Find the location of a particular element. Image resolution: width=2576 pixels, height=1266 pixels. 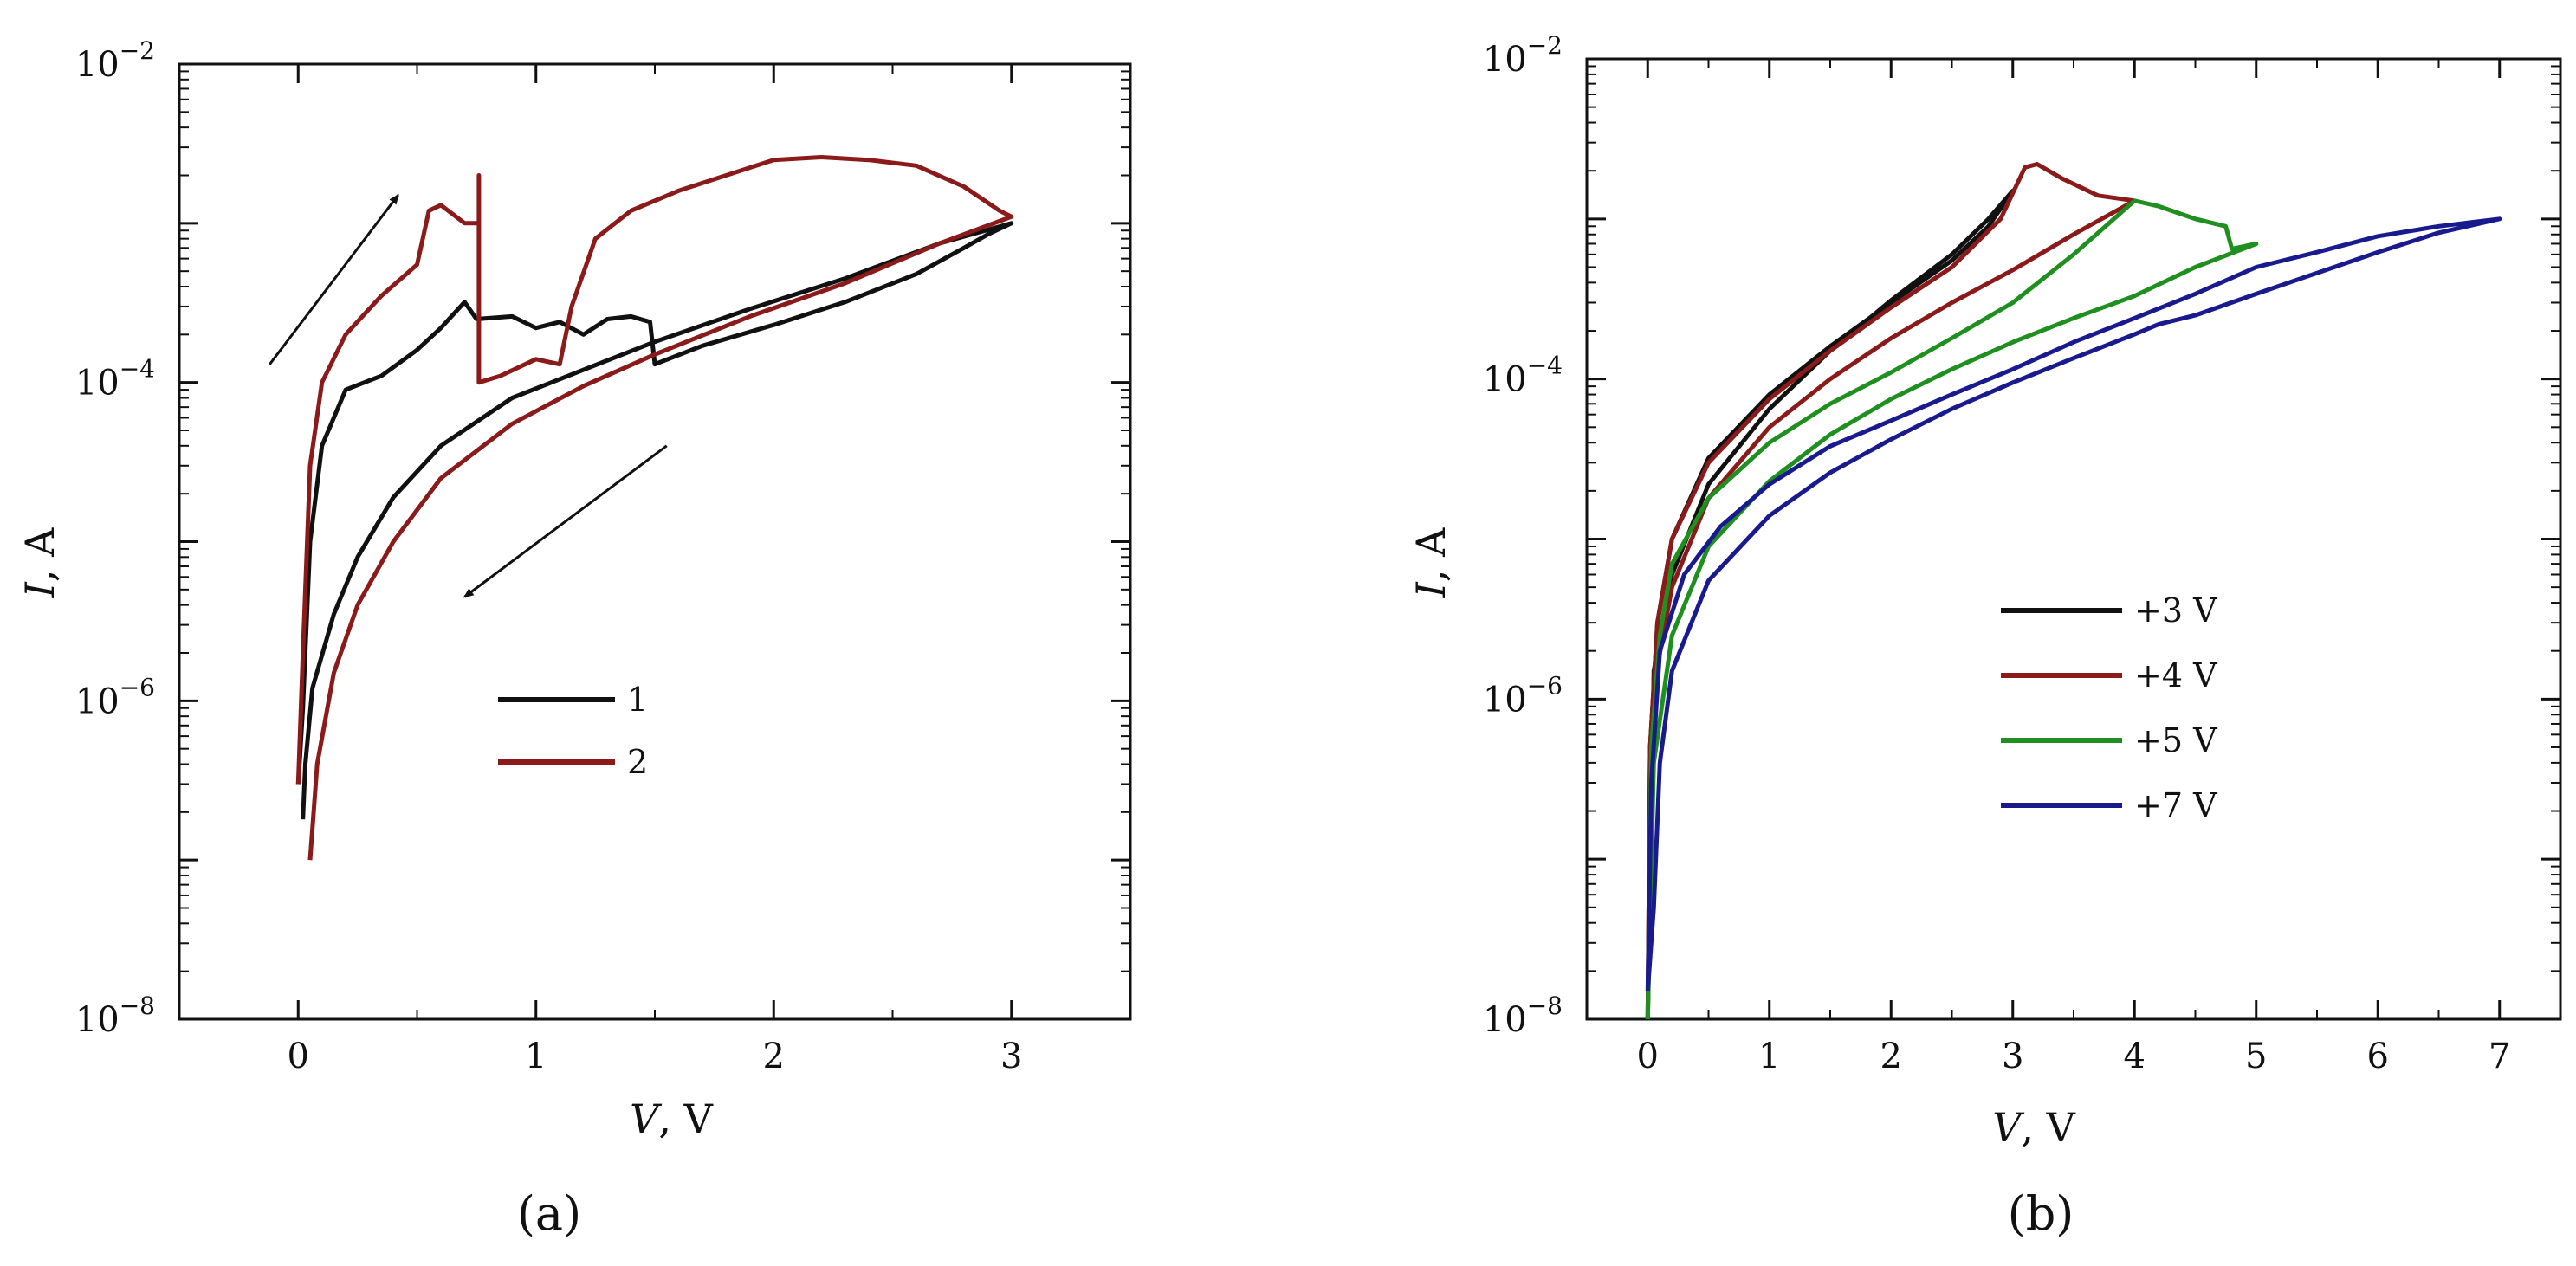

x-axis-unit-a: , V is located at coordinates (685, 1118).